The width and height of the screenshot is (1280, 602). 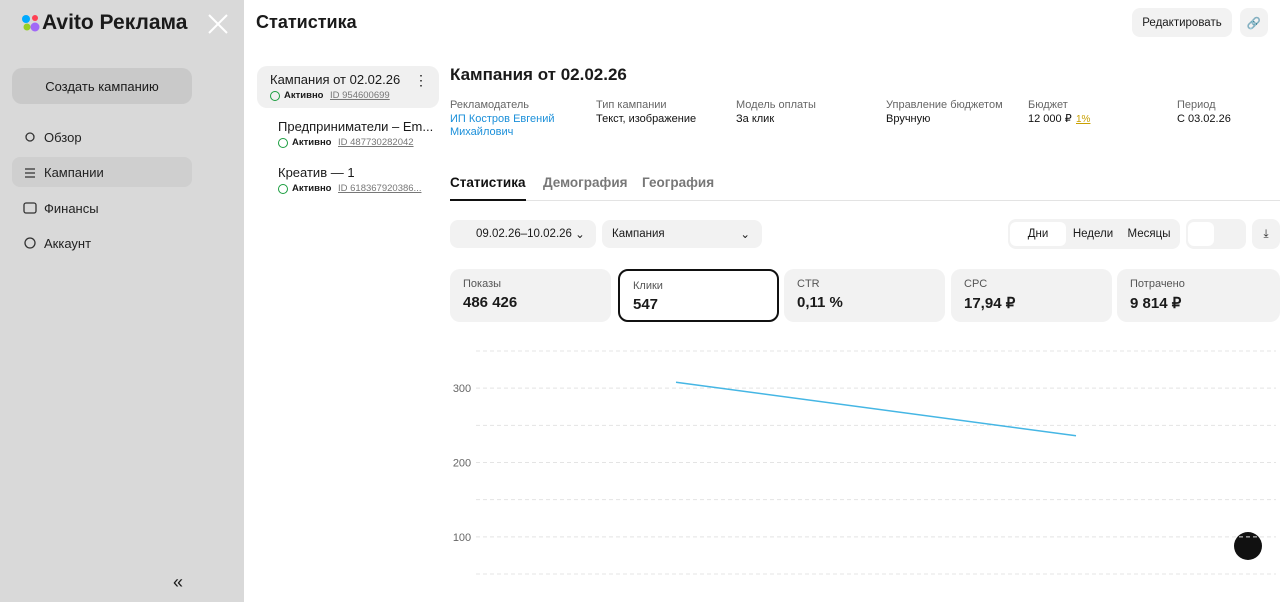 I want to click on tab: Статистика, so click(x=488, y=182).